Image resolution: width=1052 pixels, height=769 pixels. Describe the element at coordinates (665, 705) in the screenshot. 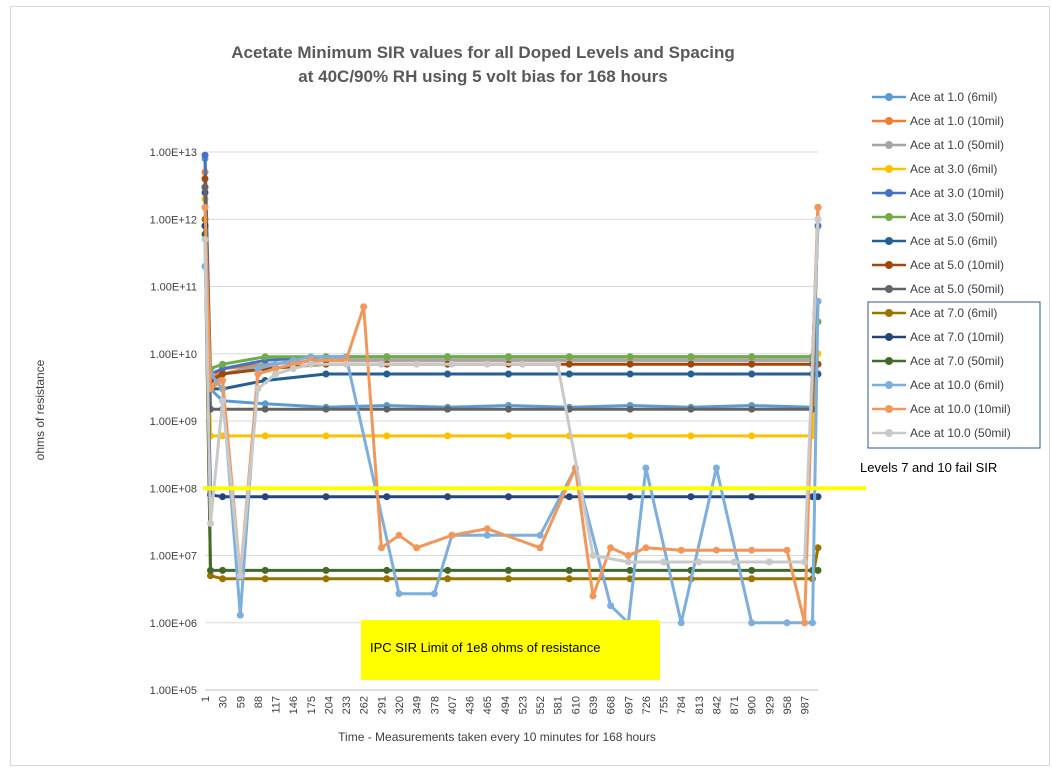

I see `x-tick-label: 755` at that location.